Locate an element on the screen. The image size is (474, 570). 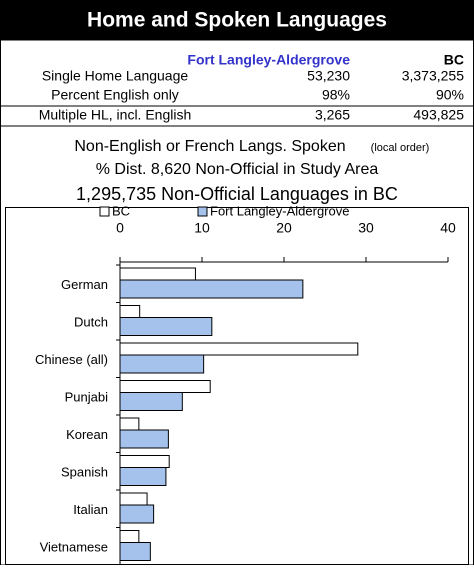
y-tick-label: Italian is located at coordinates (90, 509).